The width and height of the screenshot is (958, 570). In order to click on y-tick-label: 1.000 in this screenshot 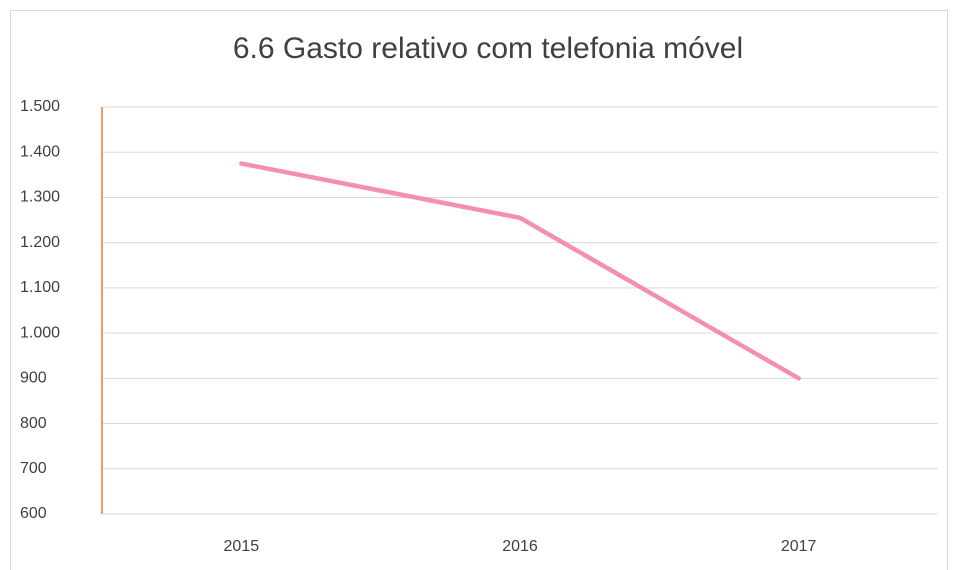, I will do `click(40, 332)`.